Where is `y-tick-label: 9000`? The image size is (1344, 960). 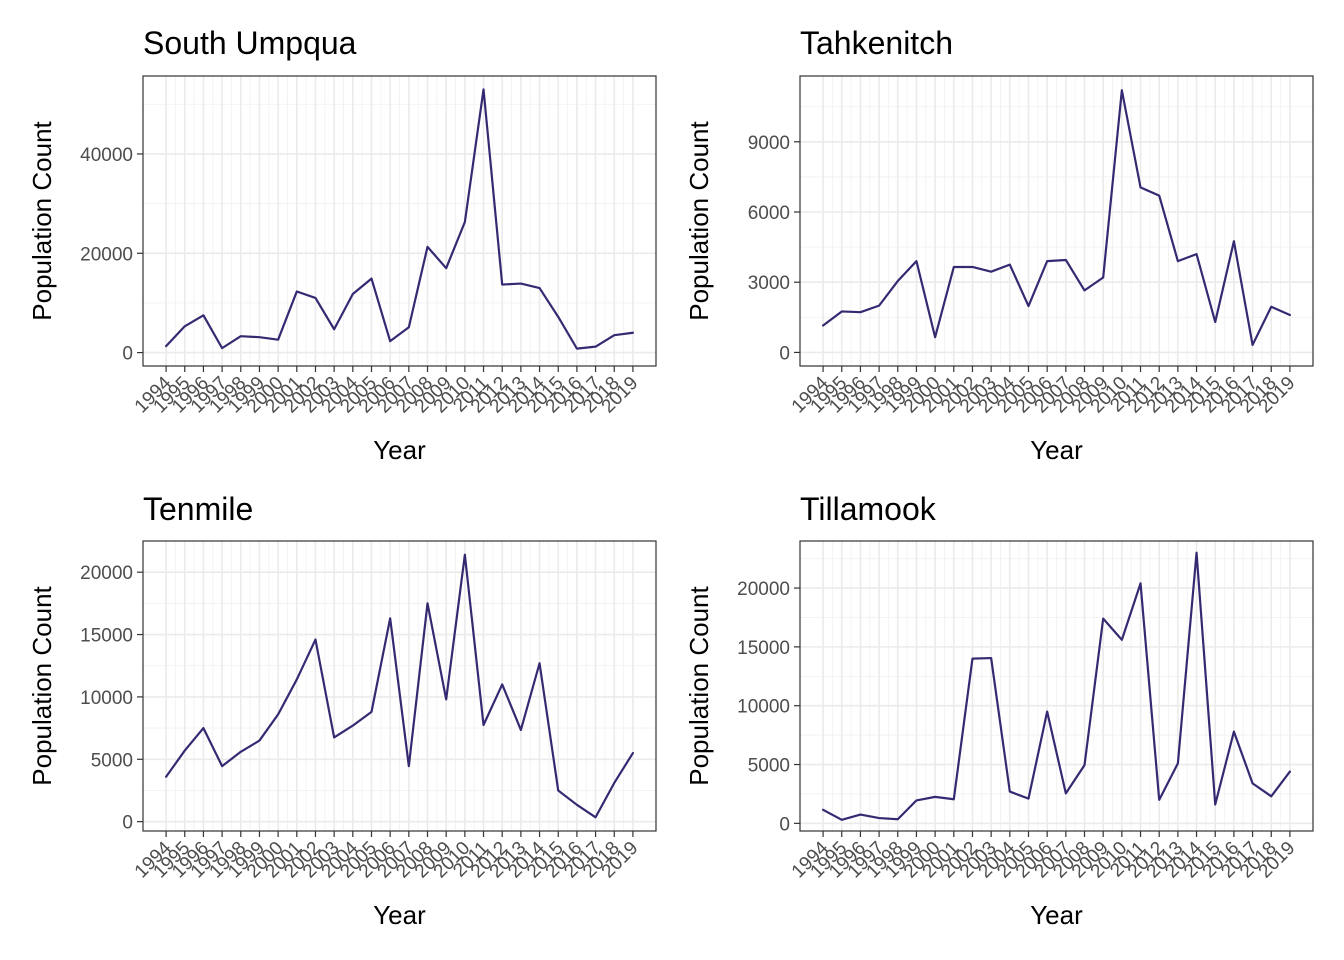
y-tick-label: 9000 is located at coordinates (769, 143).